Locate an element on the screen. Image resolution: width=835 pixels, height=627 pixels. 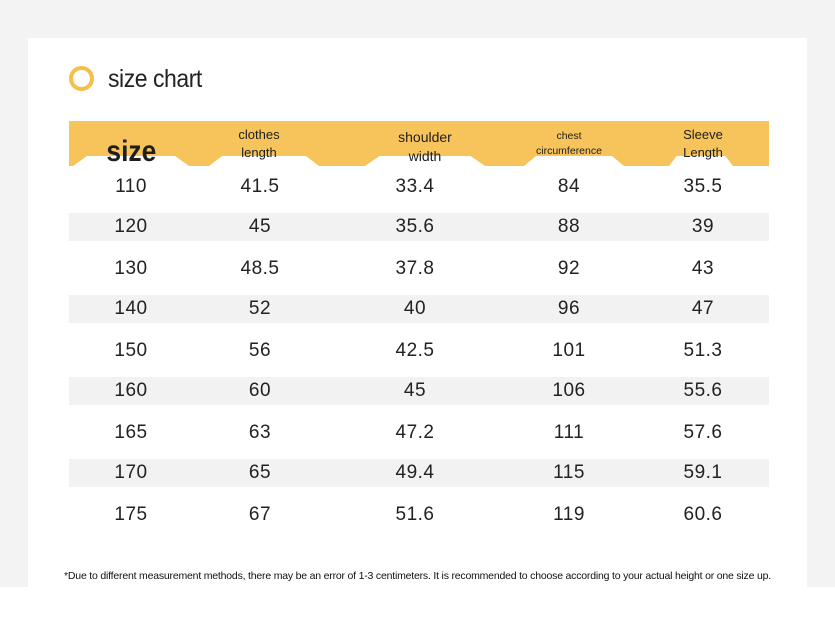
cell-sleeve-length: 47 is located at coordinates (703, 308).